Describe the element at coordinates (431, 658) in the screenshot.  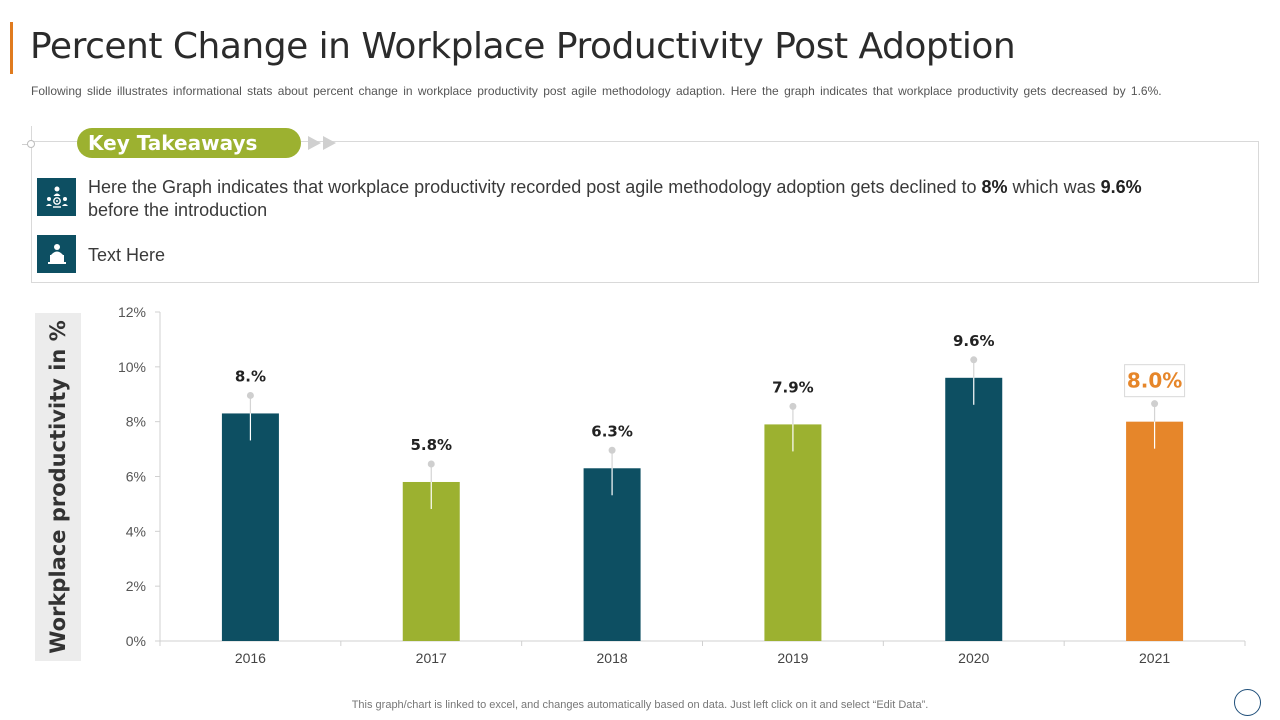
I see `x-tick-label: 2017` at that location.